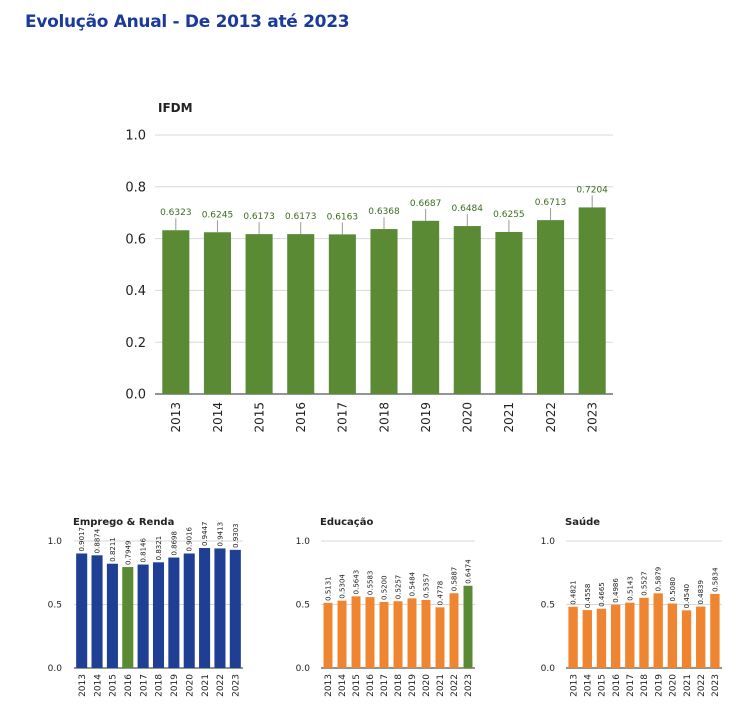  What do you see at coordinates (144, 550) in the screenshot?
I see `data-label: 0.8146` at bounding box center [144, 550].